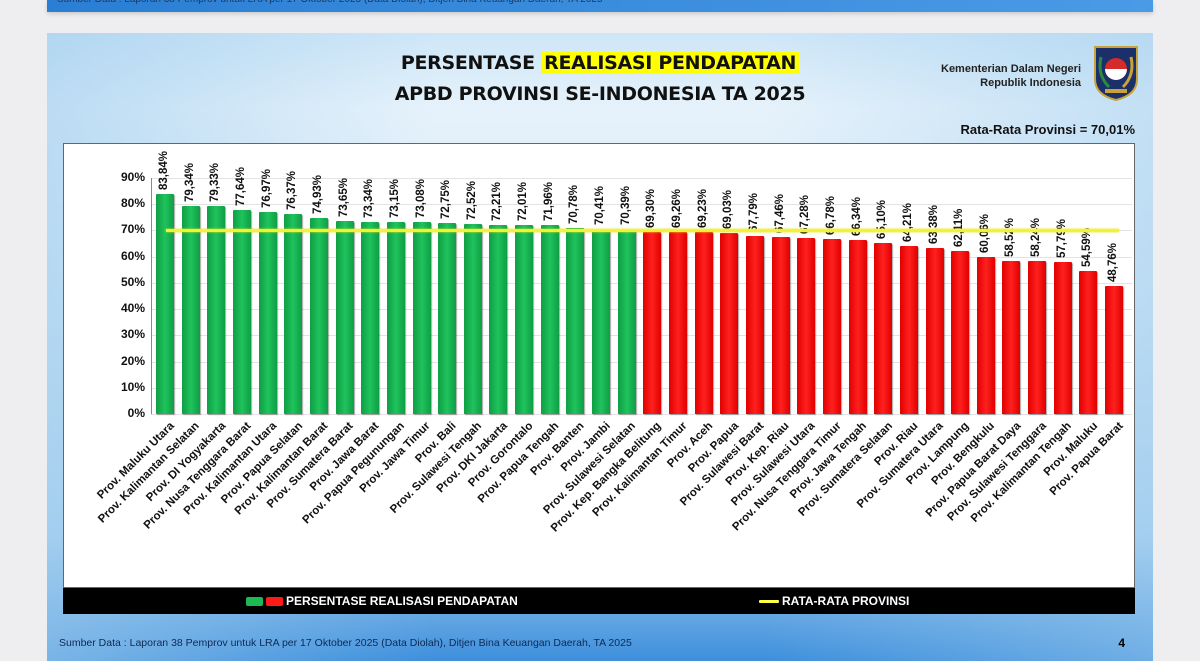 The image size is (1200, 661). Describe the element at coordinates (805, 214) in the screenshot. I see `bar-value-label: 67,28%` at that location.